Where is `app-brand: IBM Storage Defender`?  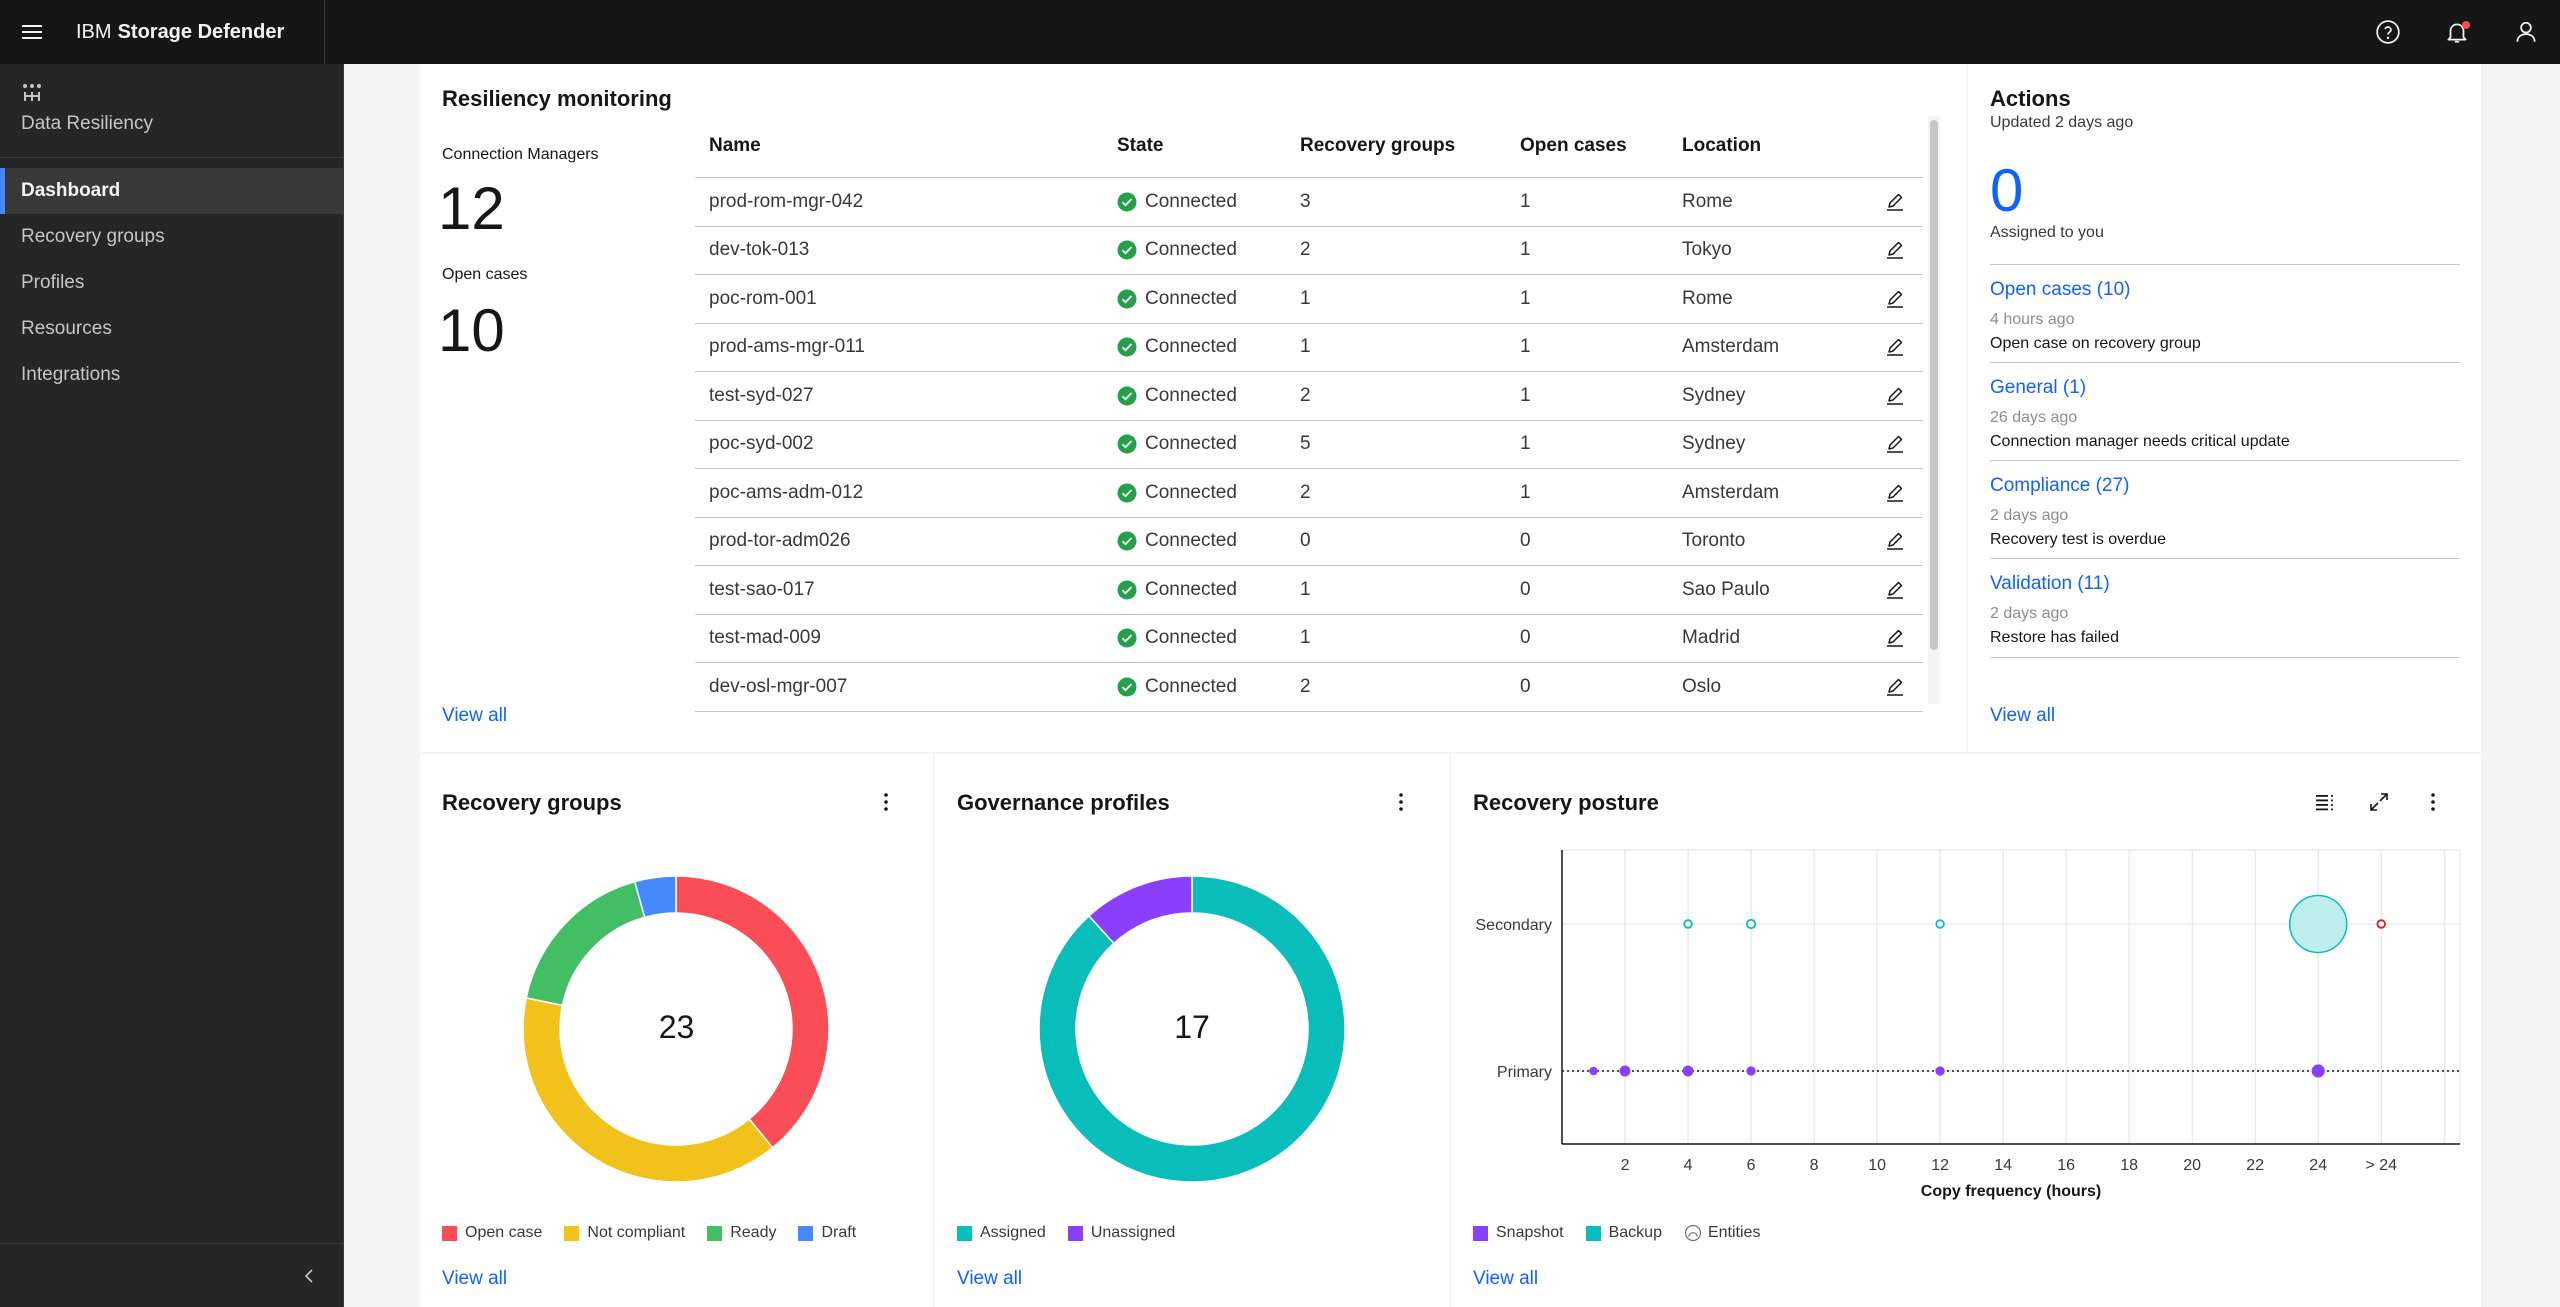 app-brand: IBM Storage Defender is located at coordinates (195, 32).